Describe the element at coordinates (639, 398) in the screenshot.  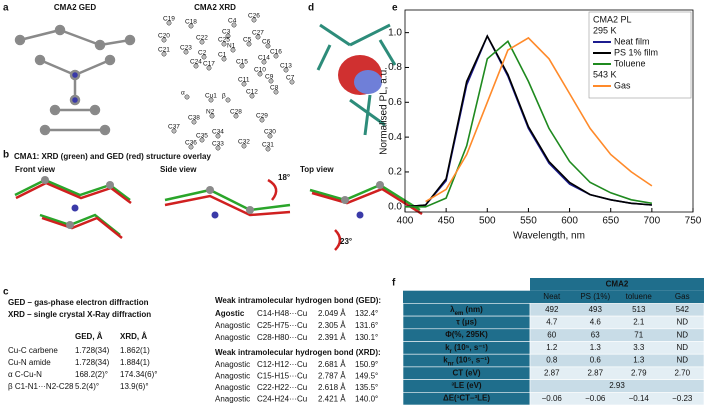
I see `cell: −0.14` at that location.